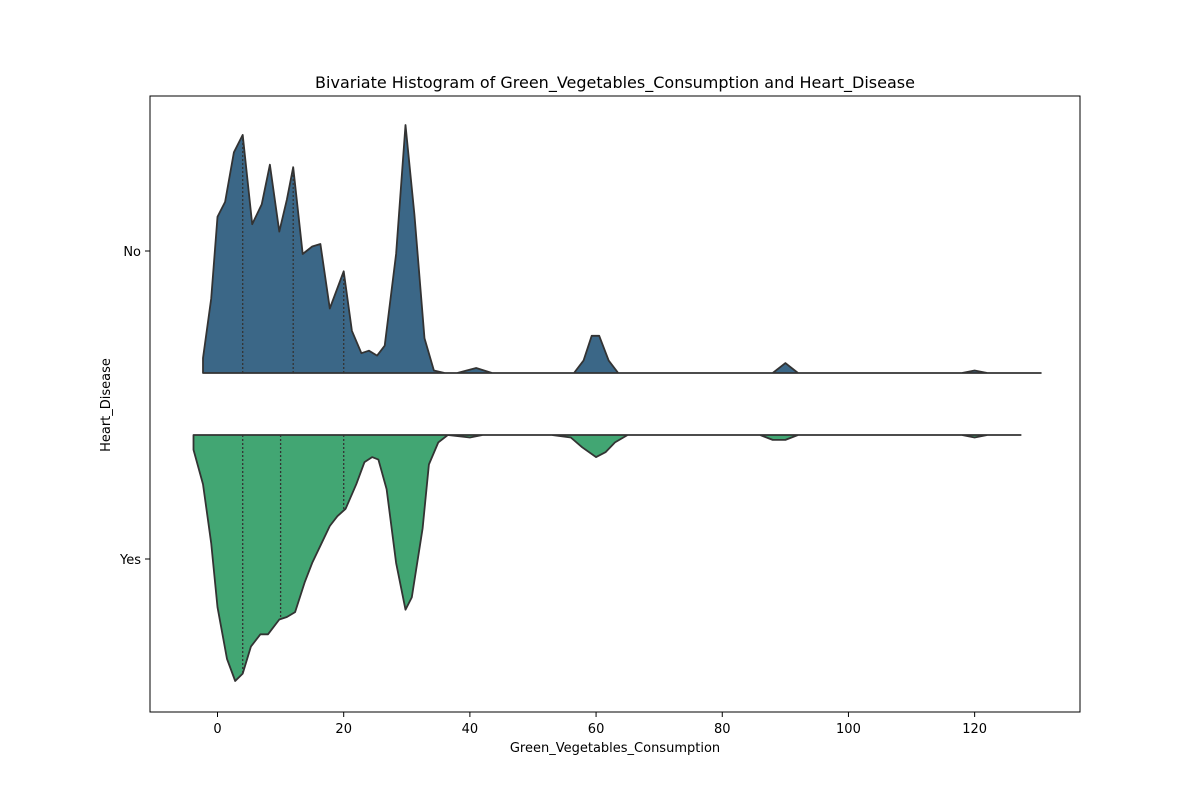 Image resolution: width=1200 pixels, height=800 pixels. What do you see at coordinates (615, 748) in the screenshot?
I see `x-axis-title: Green_Vegetables_Consumption` at bounding box center [615, 748].